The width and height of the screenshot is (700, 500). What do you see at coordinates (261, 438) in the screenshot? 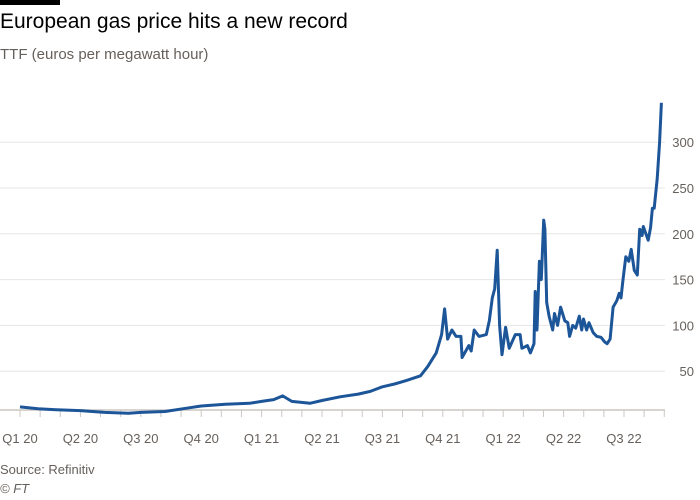
I see `x-tick-label: Q1 21` at bounding box center [261, 438].